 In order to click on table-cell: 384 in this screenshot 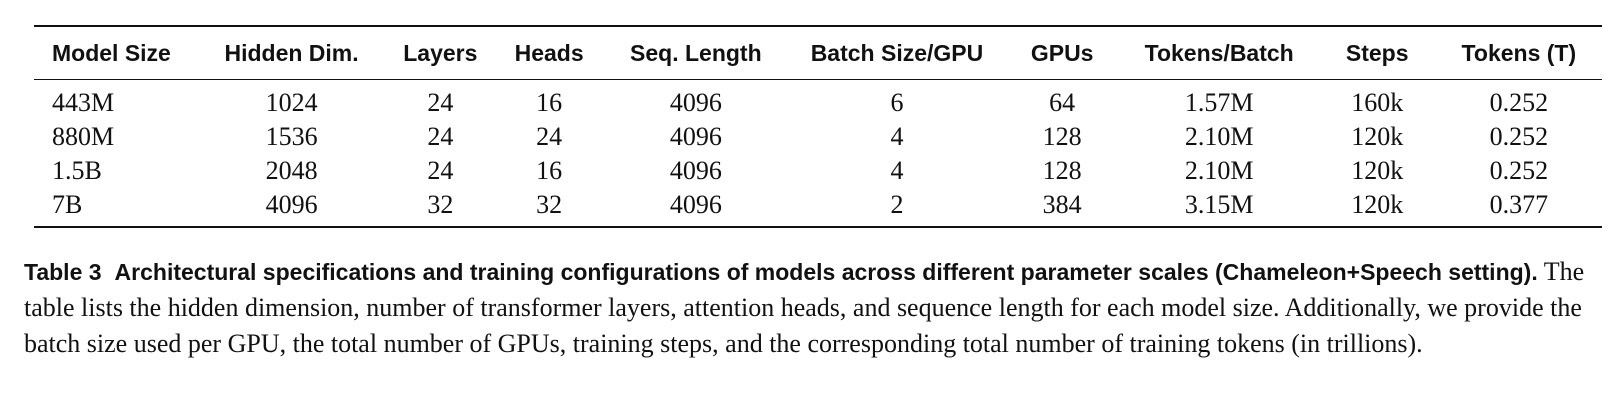, I will do `click(1062, 204)`.